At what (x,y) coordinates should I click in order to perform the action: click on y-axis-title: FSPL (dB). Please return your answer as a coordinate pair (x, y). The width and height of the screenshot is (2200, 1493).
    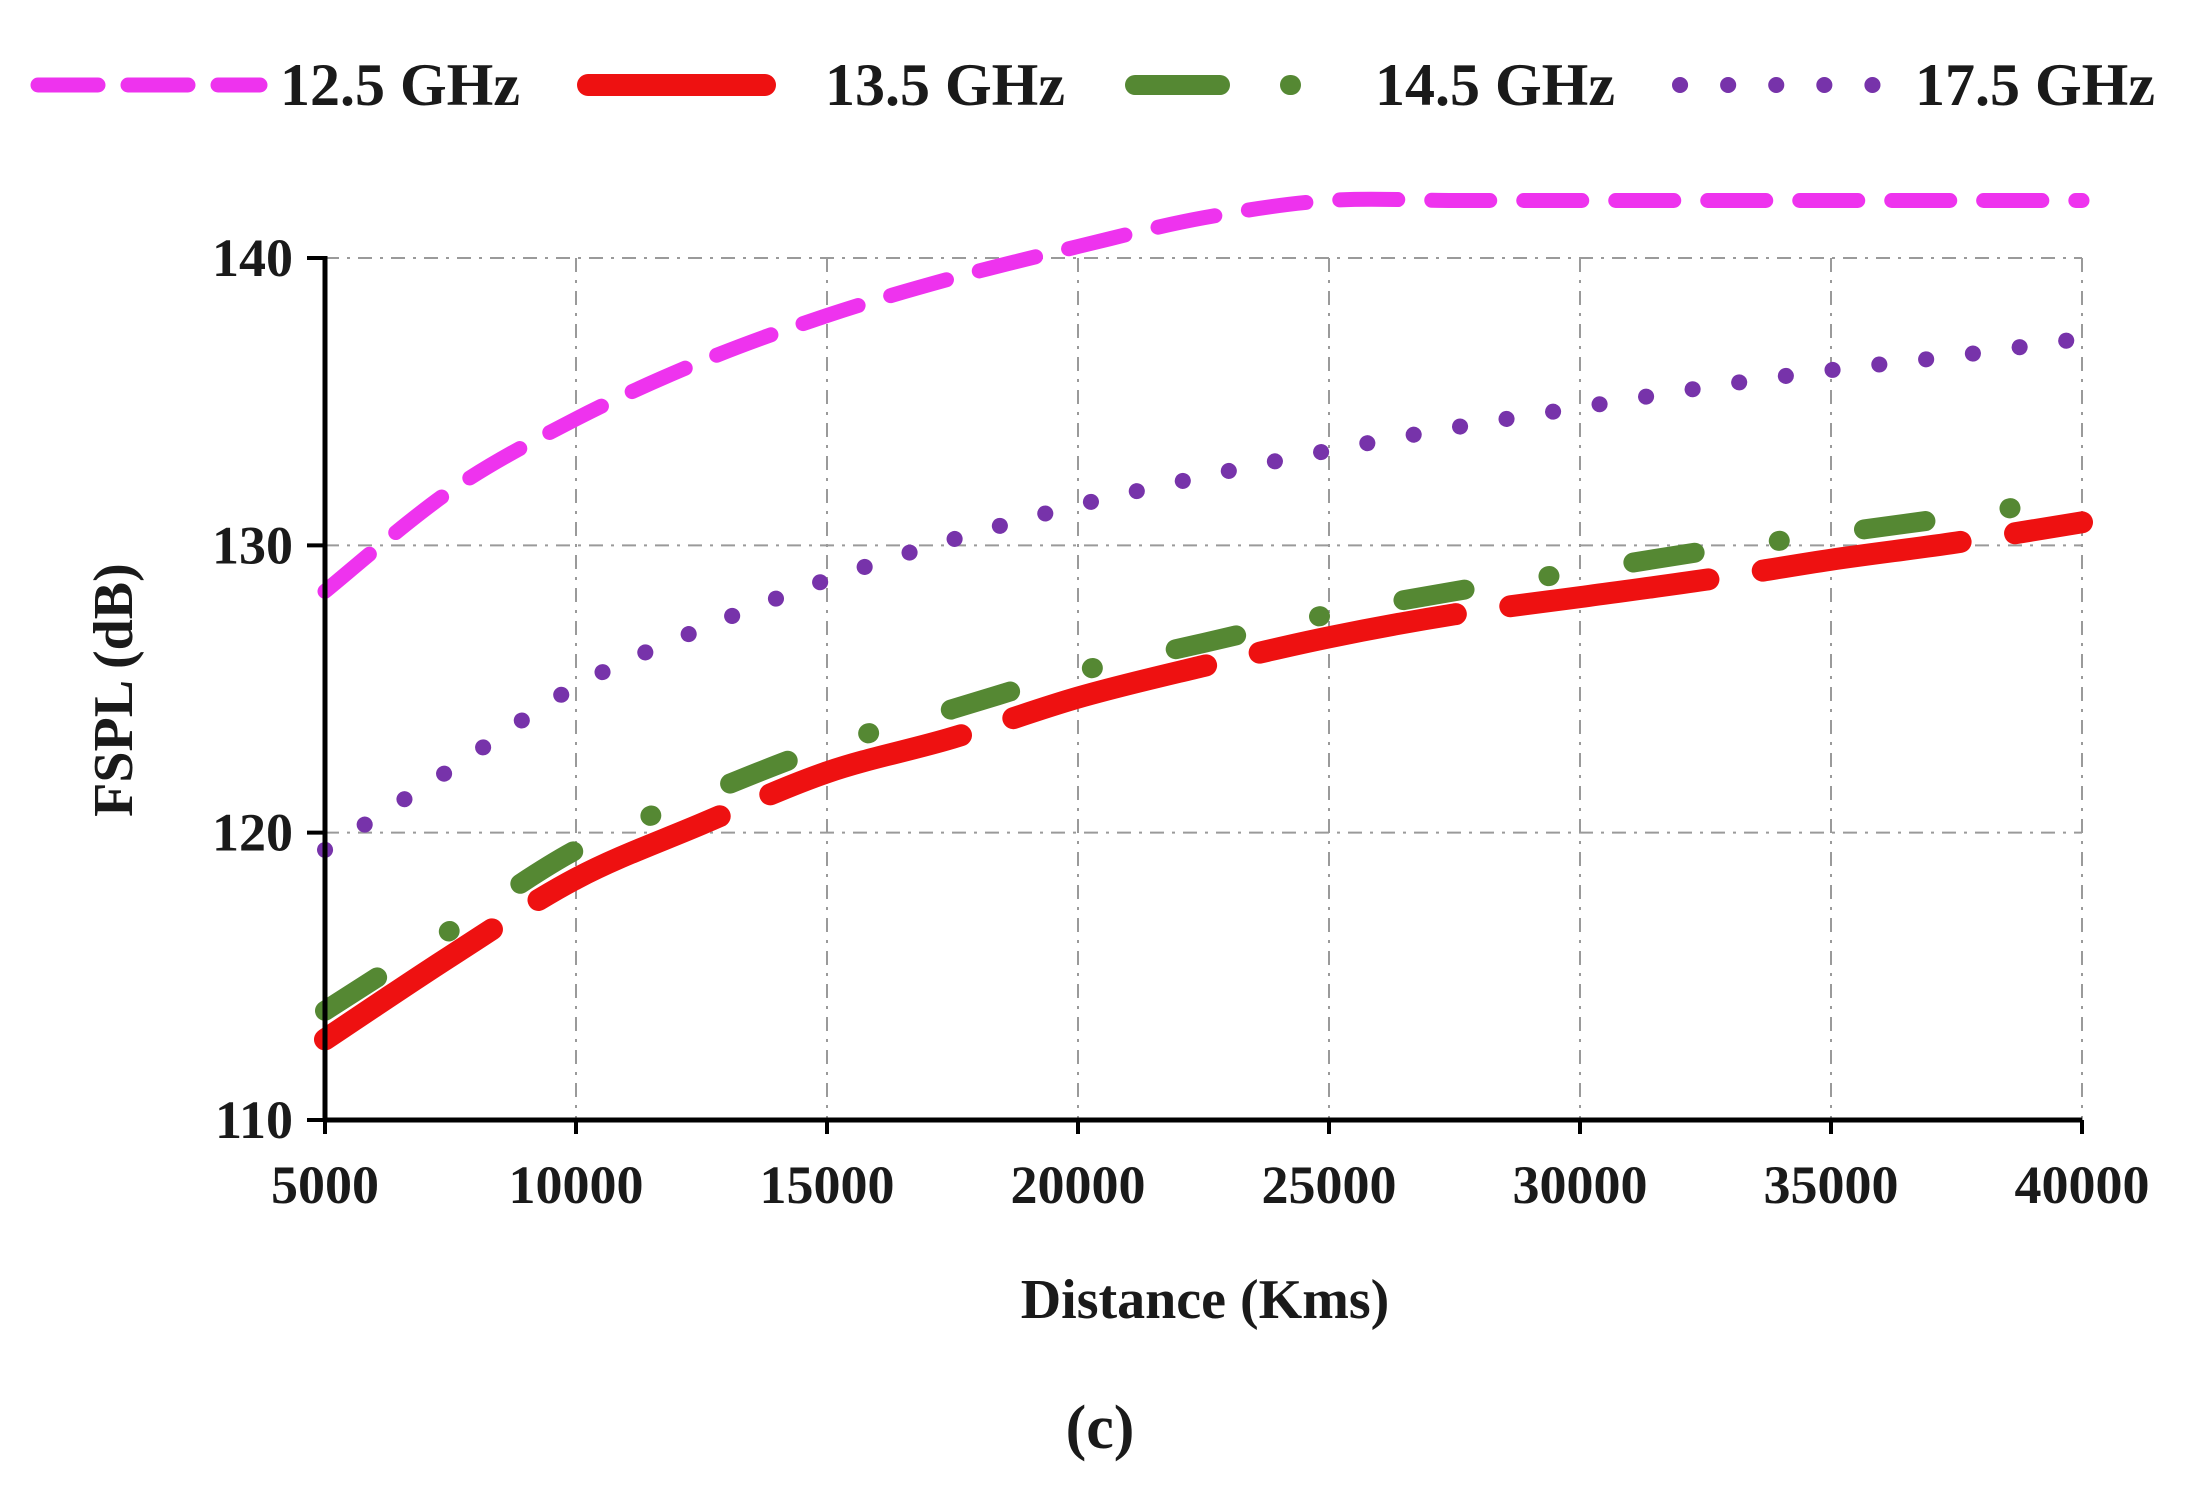
    Looking at the image, I should click on (114, 690).